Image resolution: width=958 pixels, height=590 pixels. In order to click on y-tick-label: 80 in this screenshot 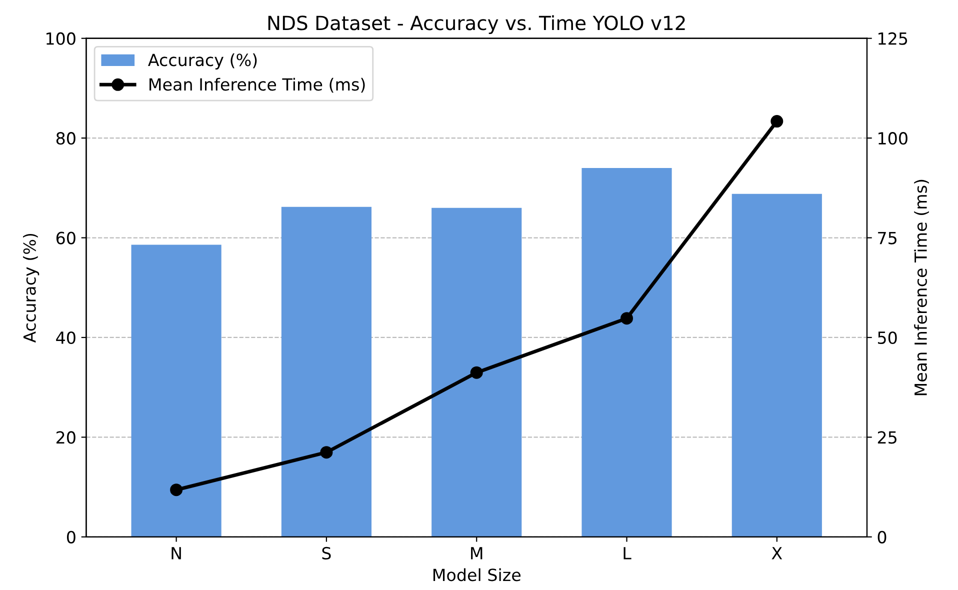, I will do `click(66, 138)`.